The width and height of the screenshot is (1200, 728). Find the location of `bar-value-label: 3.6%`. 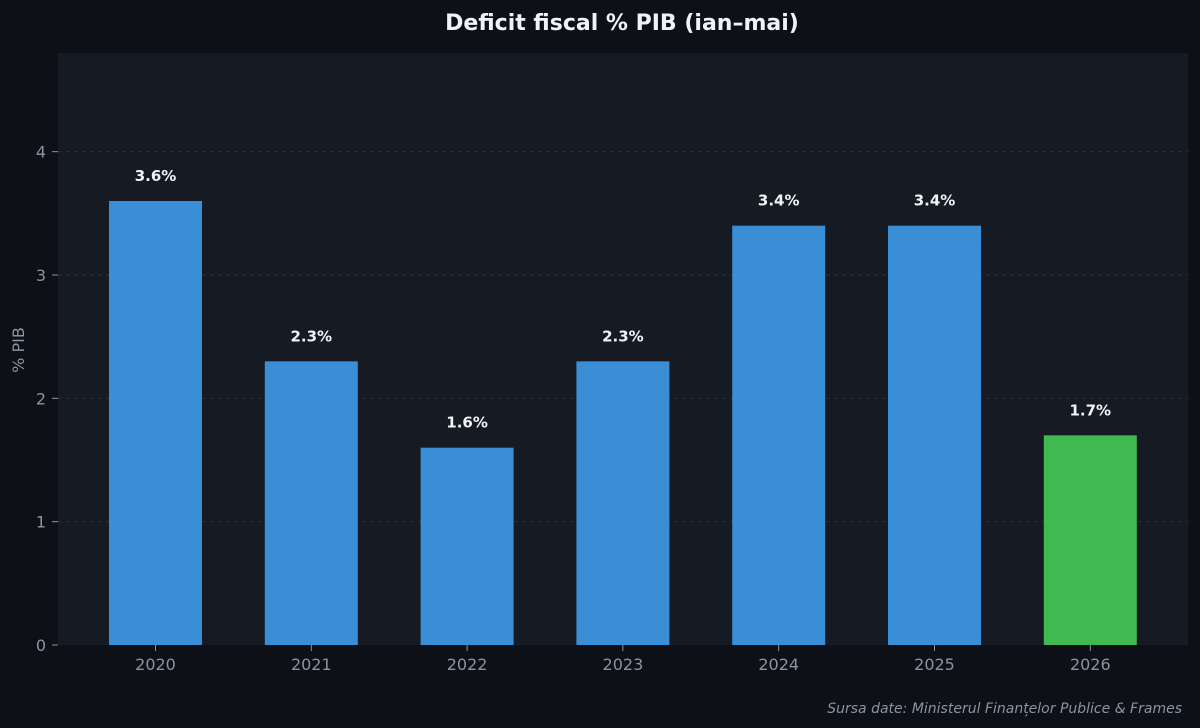

bar-value-label: 3.6% is located at coordinates (156, 176).